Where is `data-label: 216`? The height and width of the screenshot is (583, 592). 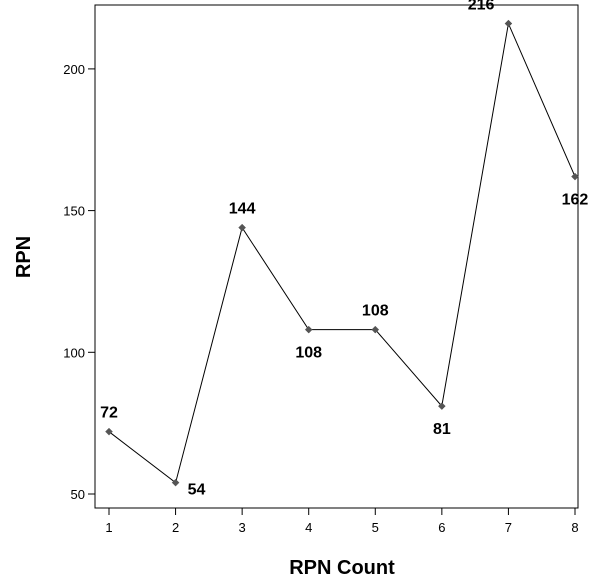
data-label: 216 is located at coordinates (481, 7).